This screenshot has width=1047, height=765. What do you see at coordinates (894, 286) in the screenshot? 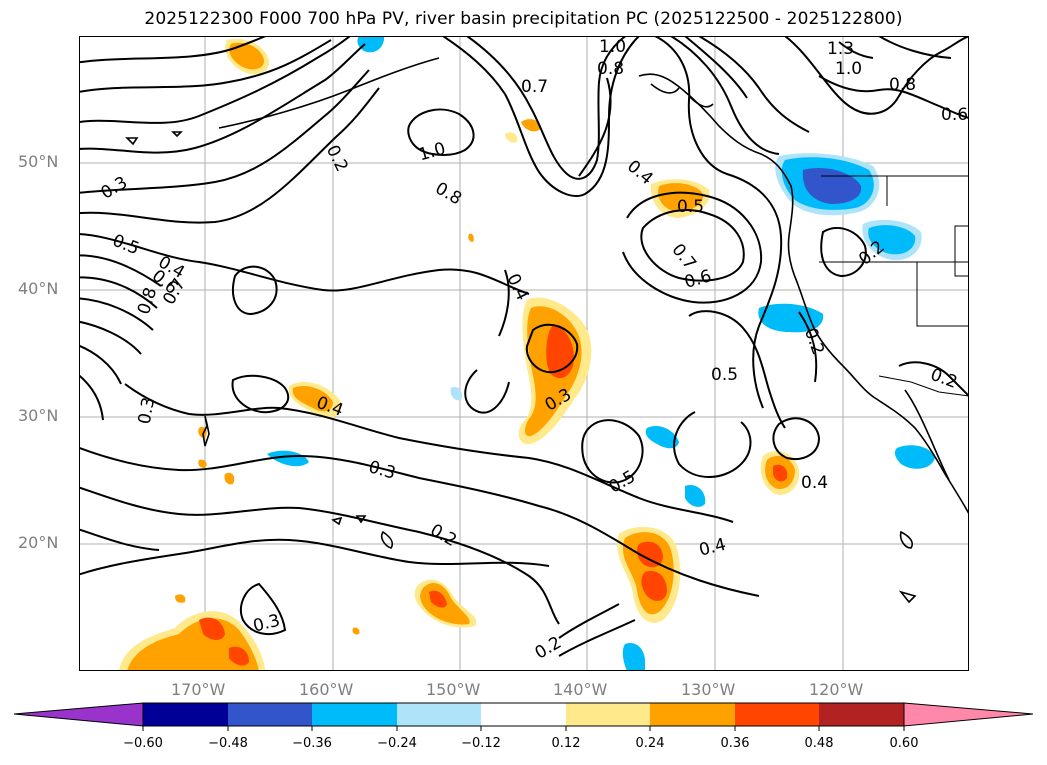
I see `political-borders` at bounding box center [894, 286].